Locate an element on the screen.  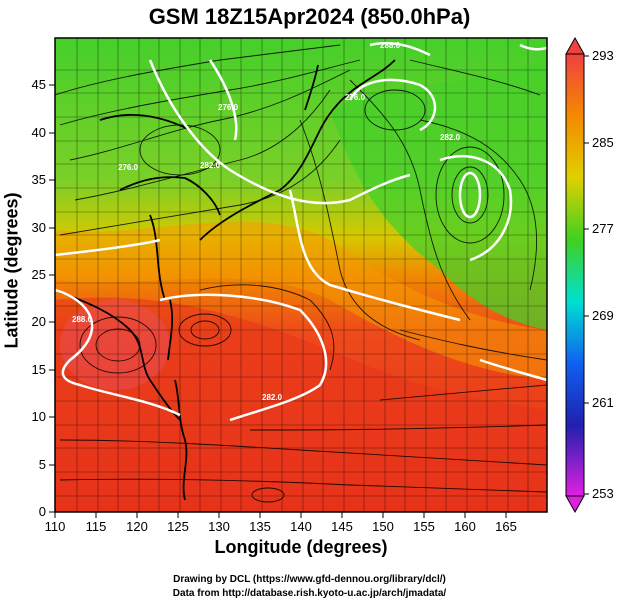
y-axis-label: Latitude (degrees) is located at coordinates (11, 270).